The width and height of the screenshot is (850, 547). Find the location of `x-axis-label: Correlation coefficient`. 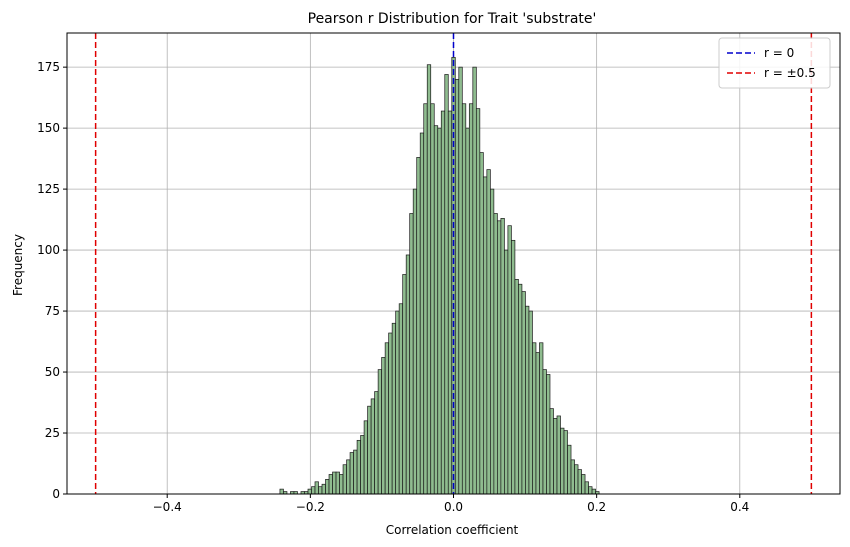

x-axis-label: Correlation coefficient is located at coordinates (452, 530).